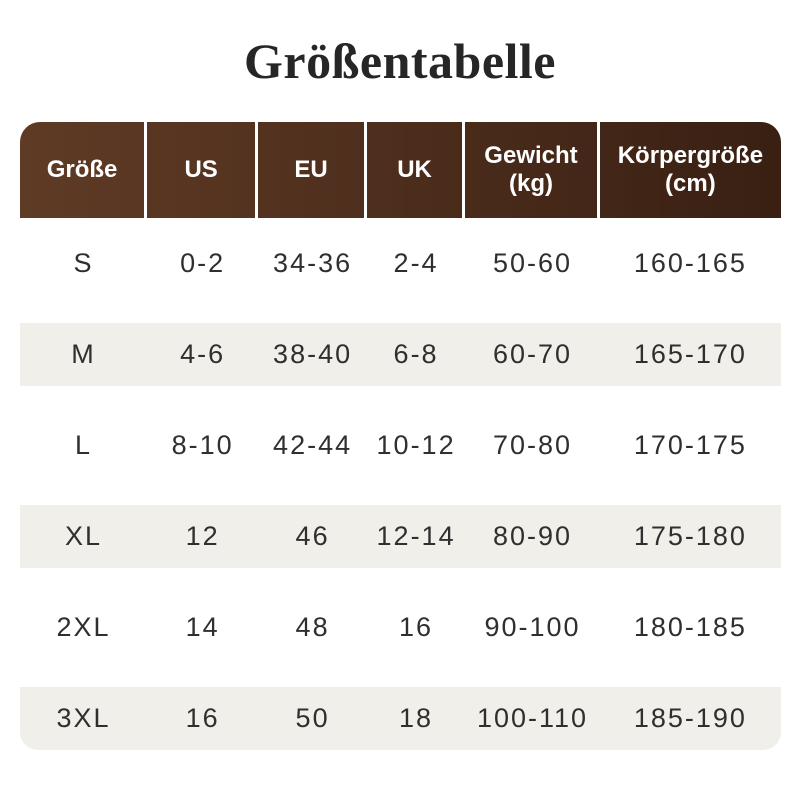  Describe the element at coordinates (690, 263) in the screenshot. I see `cell-height: 160-165` at that location.